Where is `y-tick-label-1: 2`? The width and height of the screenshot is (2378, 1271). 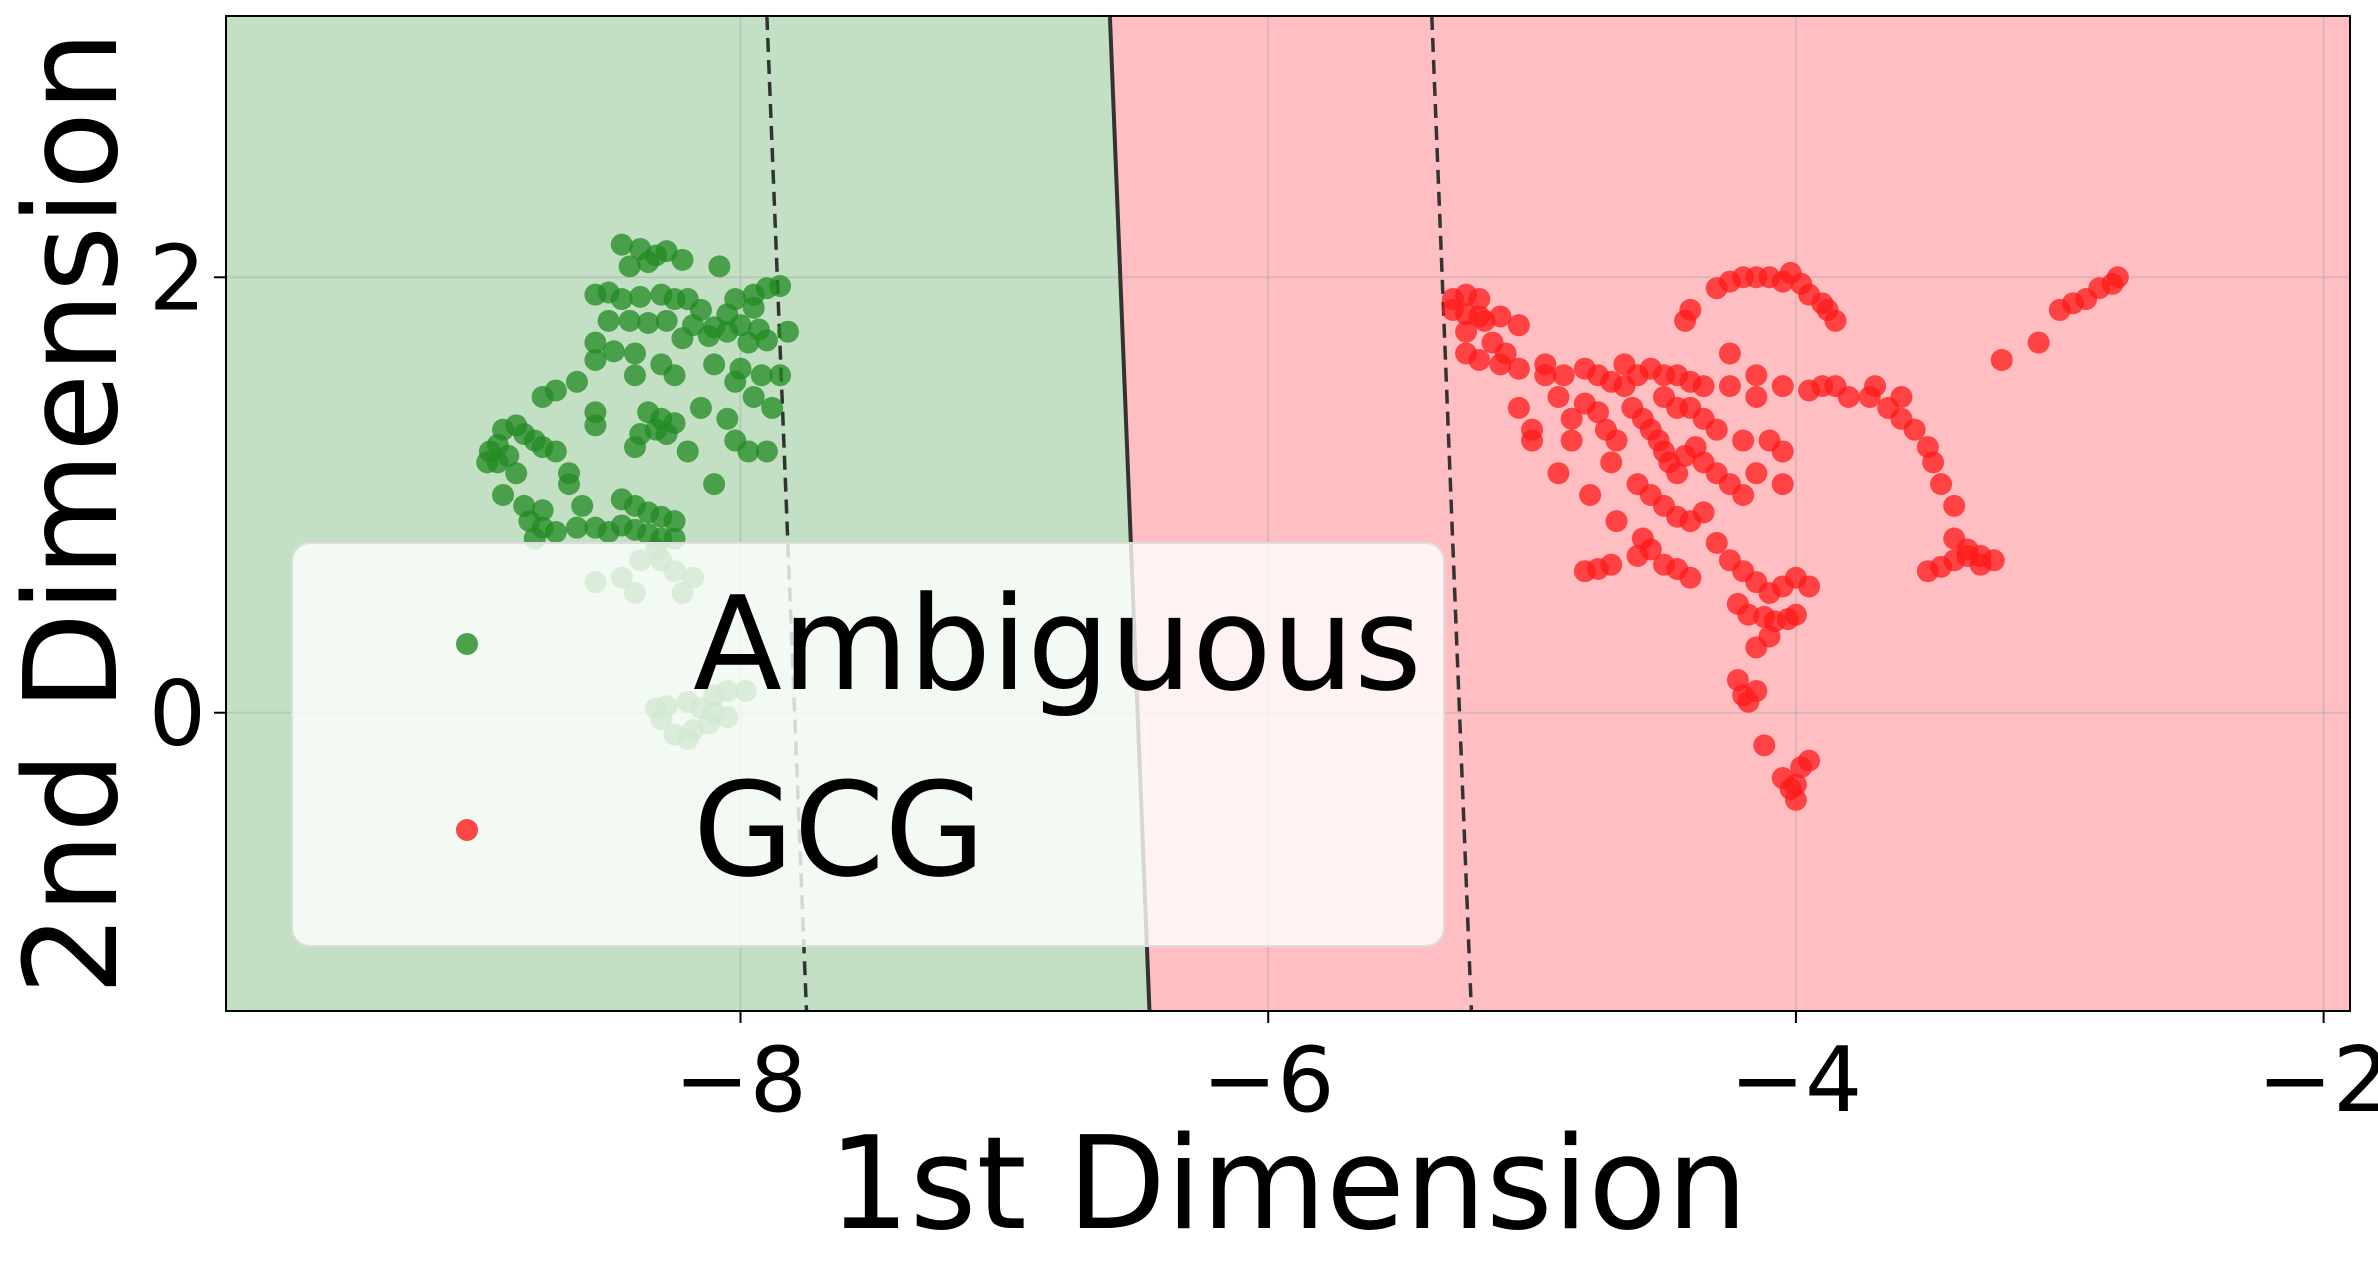 y-tick-label-1: 2 is located at coordinates (177, 278).